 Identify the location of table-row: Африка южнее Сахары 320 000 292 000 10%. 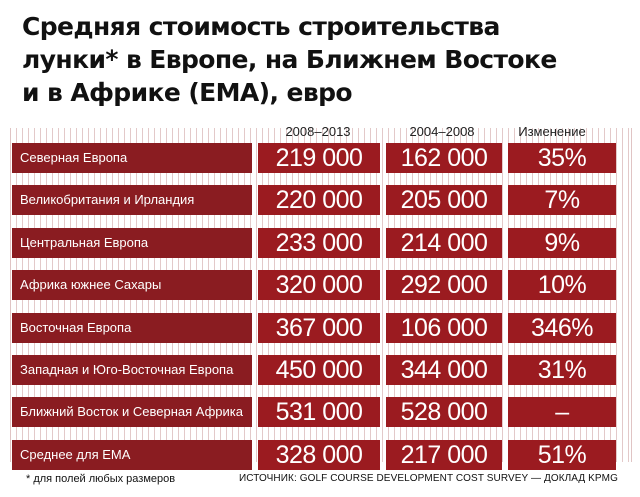
(314, 285).